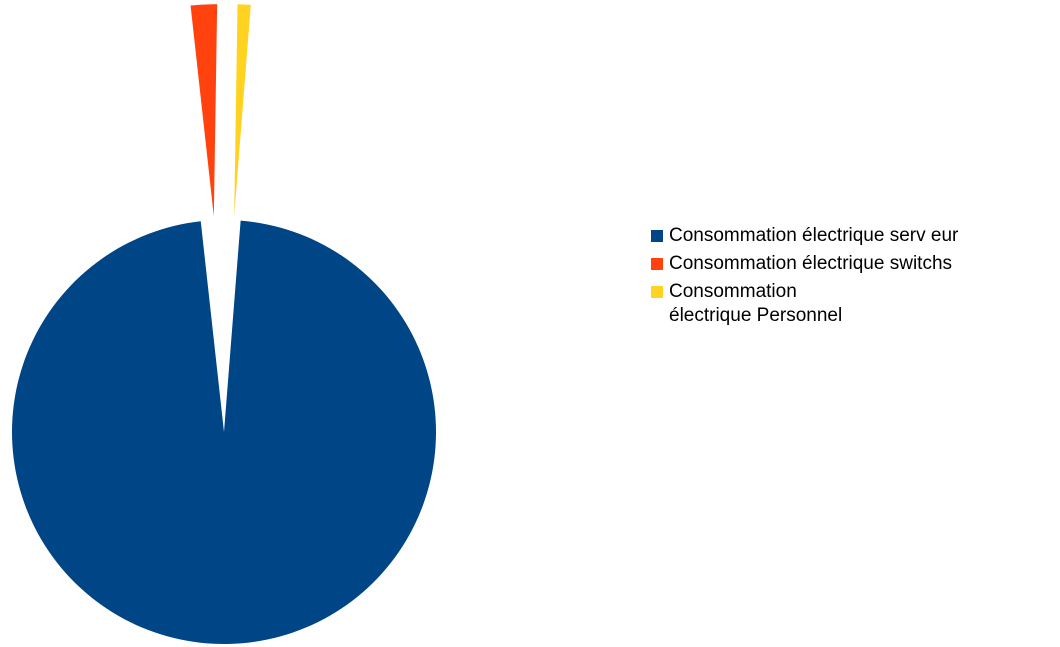 Image resolution: width=1060 pixels, height=647 pixels. Describe the element at coordinates (756, 303) in the screenshot. I see `legend-label-personnel: Consommation électrique Personnel` at that location.